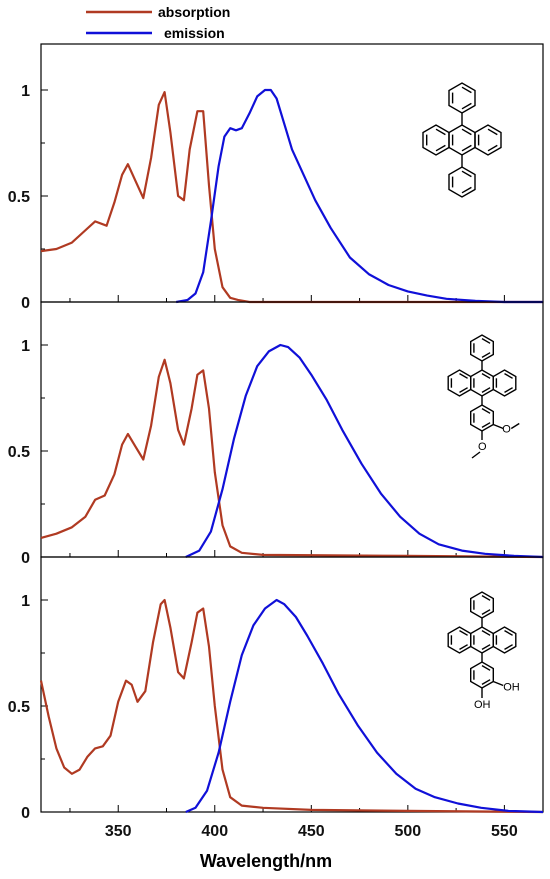  What do you see at coordinates (407, 831) in the screenshot?
I see `x-tick-label: 500` at bounding box center [407, 831].